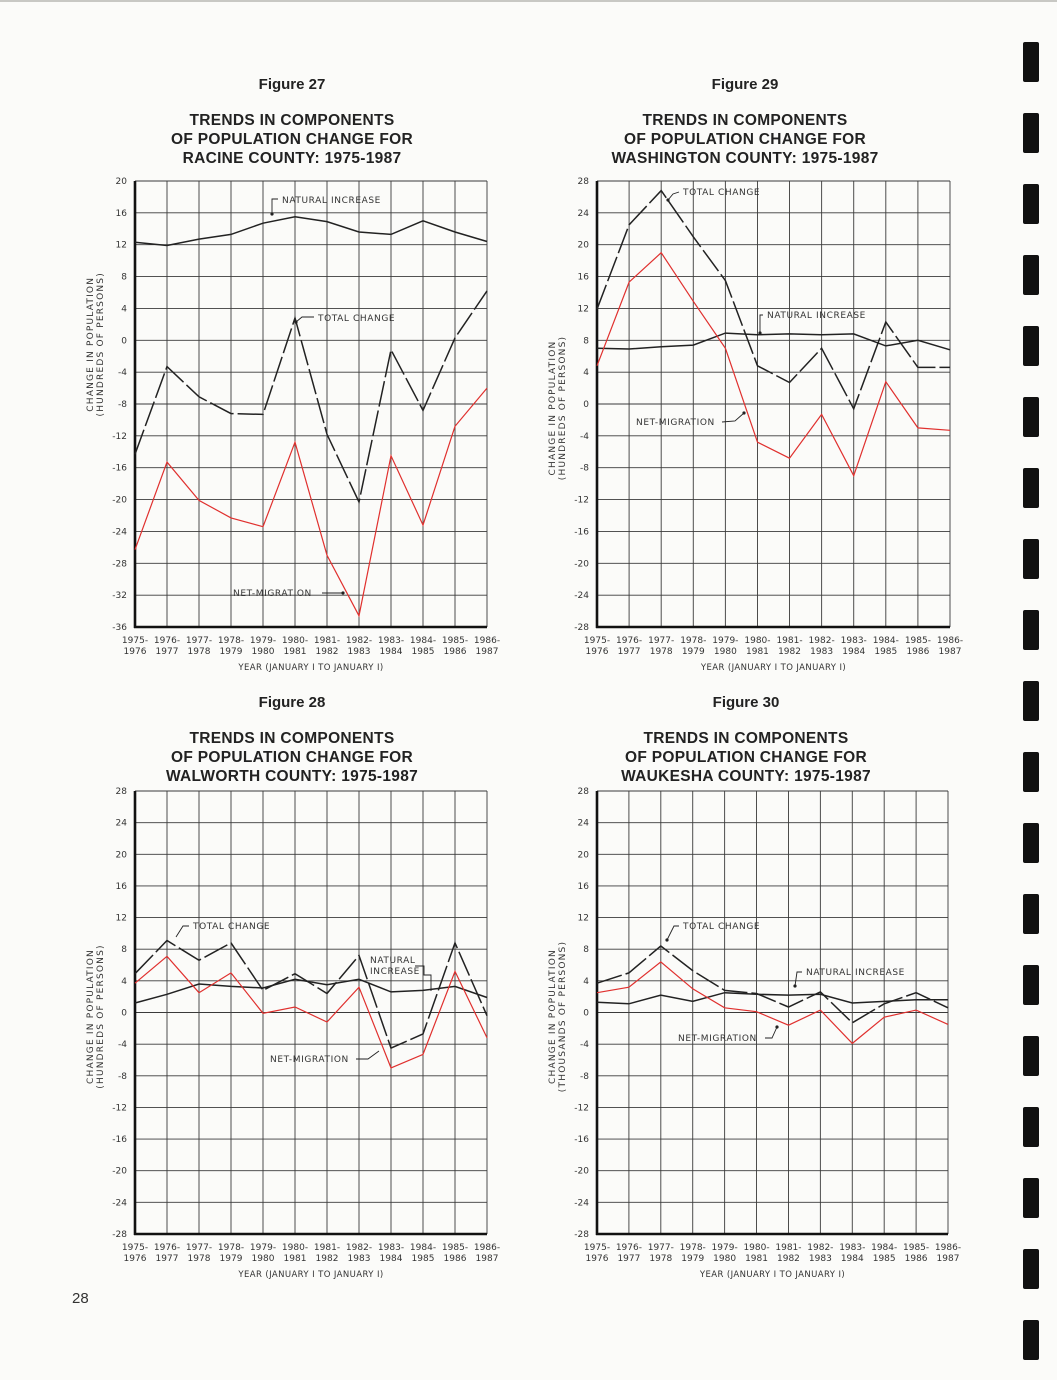 This screenshot has width=1057, height=1380. What do you see at coordinates (563, 408) in the screenshot?
I see `y-axis-label: (HUNDREDS OF PERSONS)` at bounding box center [563, 408].